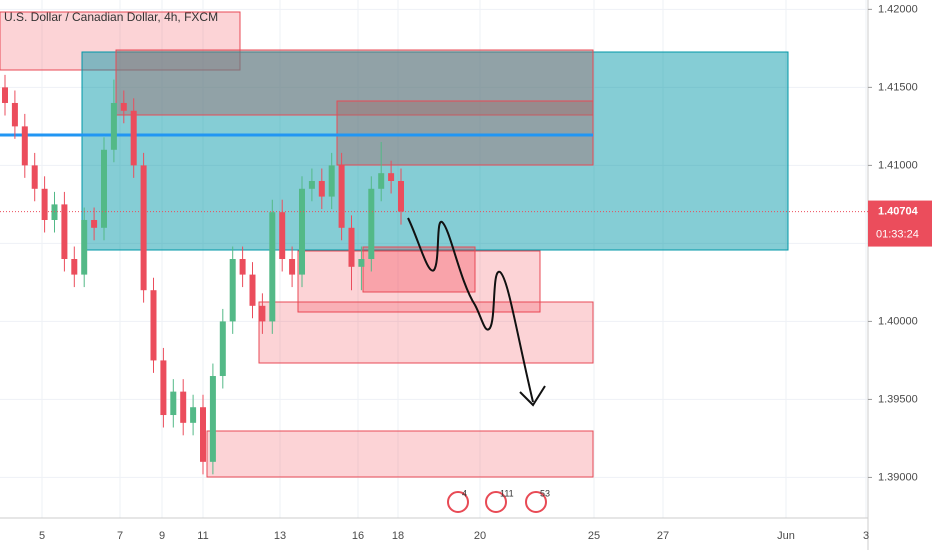 The height and width of the screenshot is (550, 932). Describe the element at coordinates (898, 477) in the screenshot. I see `y-tick-label: 1.39000` at that location.